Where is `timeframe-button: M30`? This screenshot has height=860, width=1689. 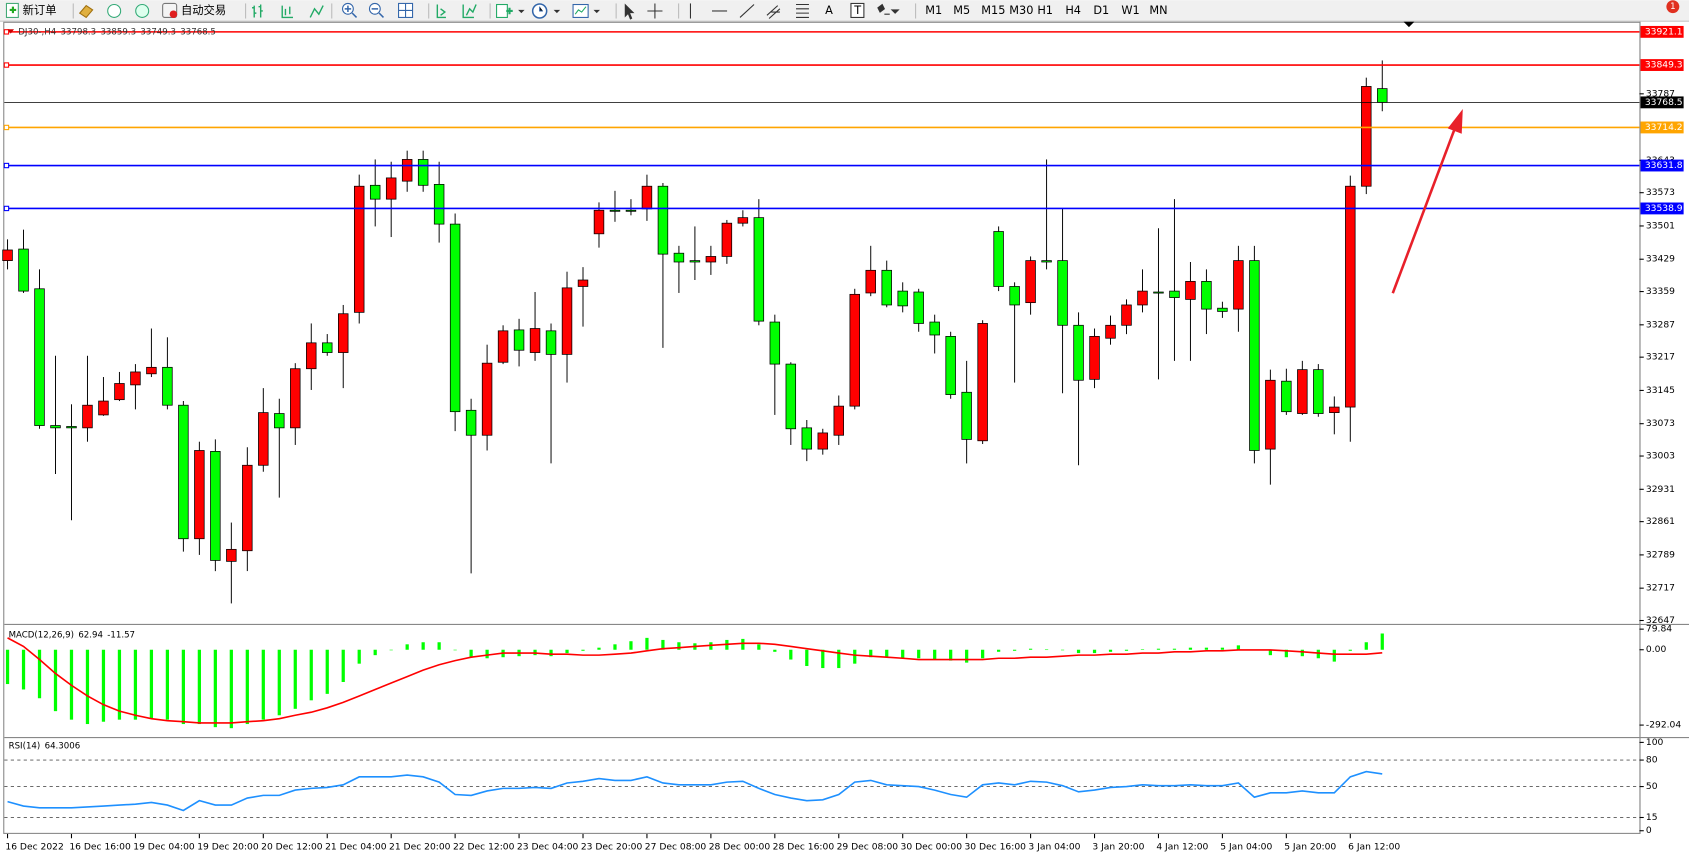
timeframe-button: M30 is located at coordinates (1021, 10).